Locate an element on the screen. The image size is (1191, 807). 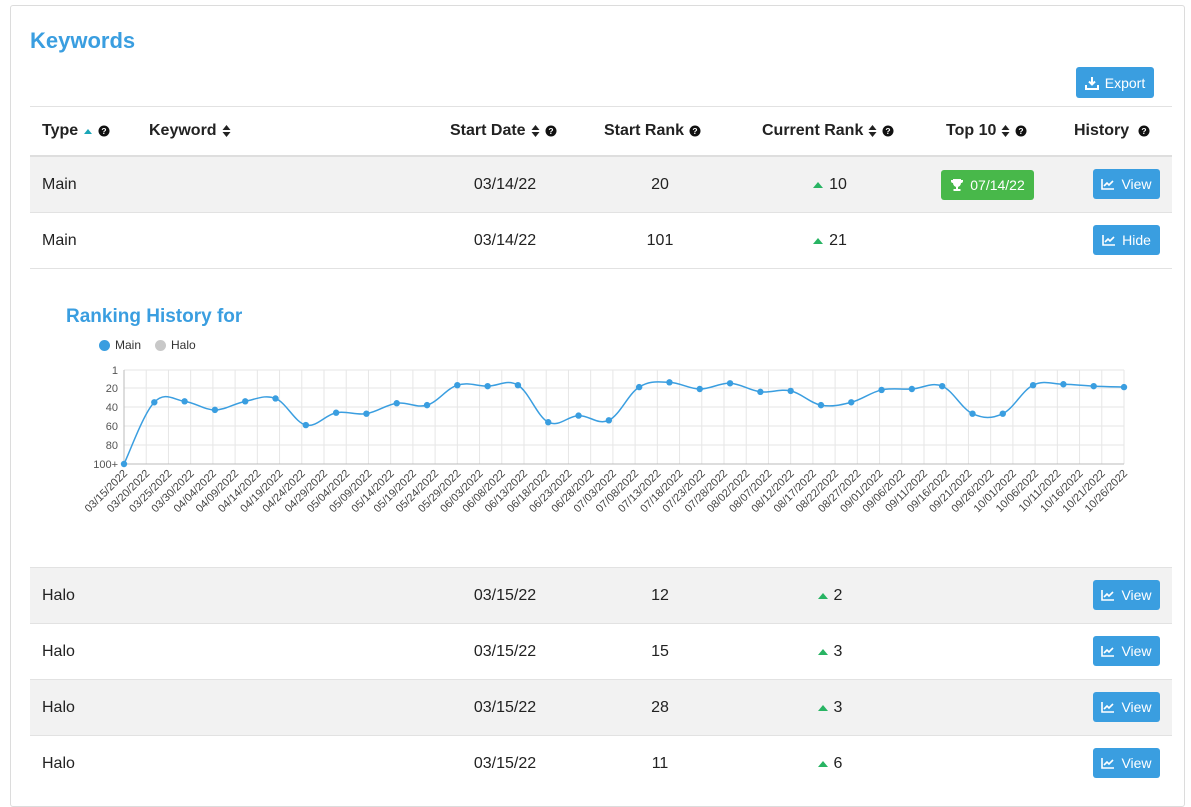
header-start-date: Start Date ? is located at coordinates (503, 131).